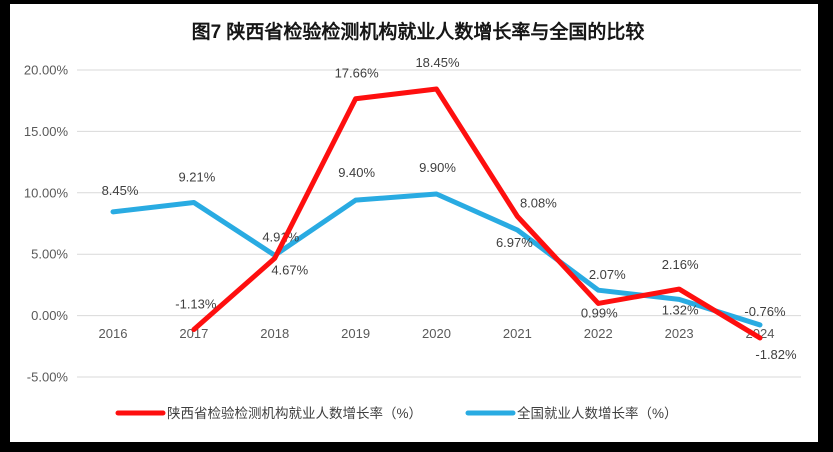 This screenshot has width=833, height=452. I want to click on data-label: 9.40%, so click(356, 172).